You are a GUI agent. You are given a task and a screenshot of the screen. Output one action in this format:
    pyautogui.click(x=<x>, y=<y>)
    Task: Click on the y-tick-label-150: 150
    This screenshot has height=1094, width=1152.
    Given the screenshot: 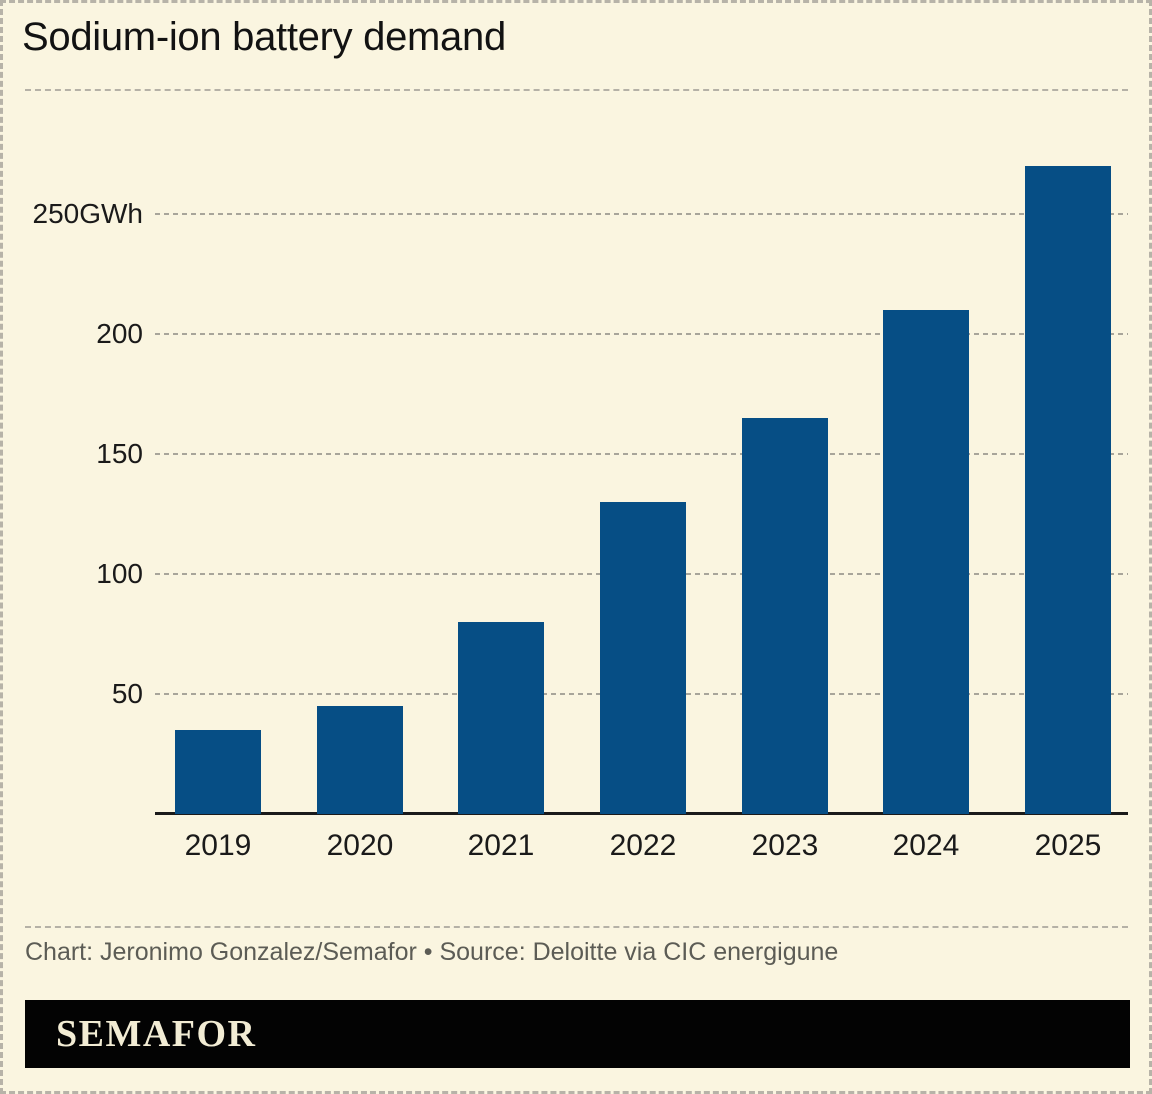 What is the action you would take?
    pyautogui.click(x=119, y=453)
    